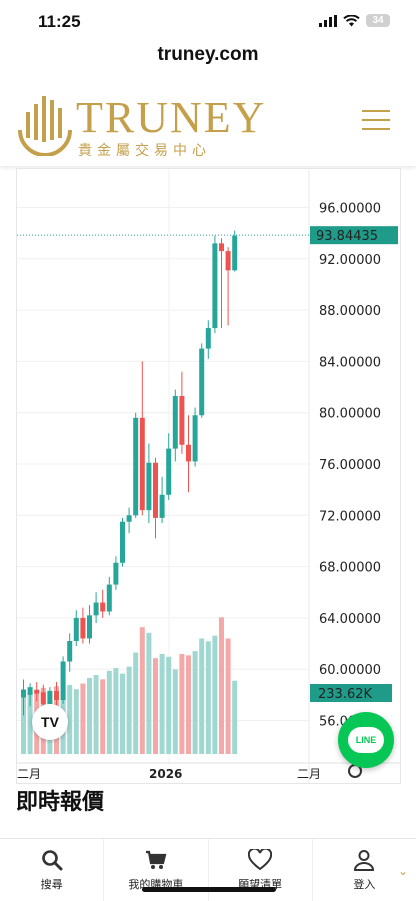 This screenshot has height=901, width=416. What do you see at coordinates (156, 859) in the screenshot?
I see `cart-icon` at bounding box center [156, 859].